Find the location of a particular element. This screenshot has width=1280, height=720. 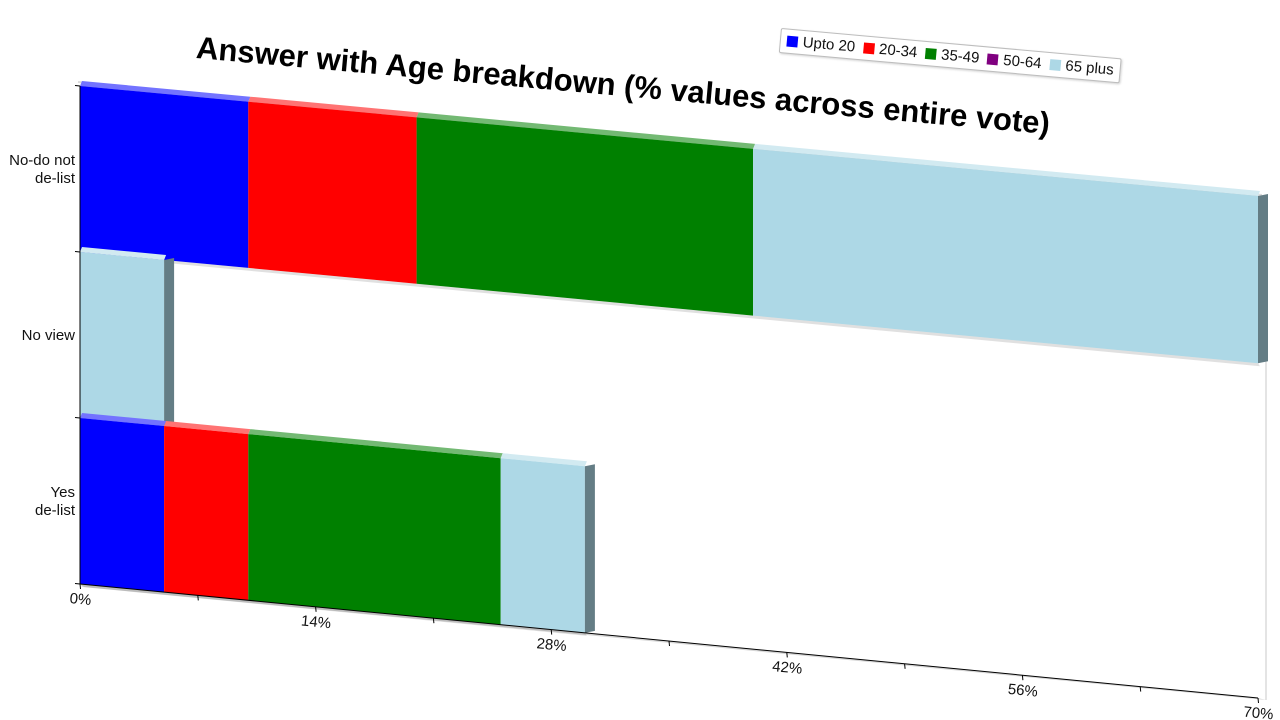

legend-item: 20-34 is located at coordinates (890, 50).